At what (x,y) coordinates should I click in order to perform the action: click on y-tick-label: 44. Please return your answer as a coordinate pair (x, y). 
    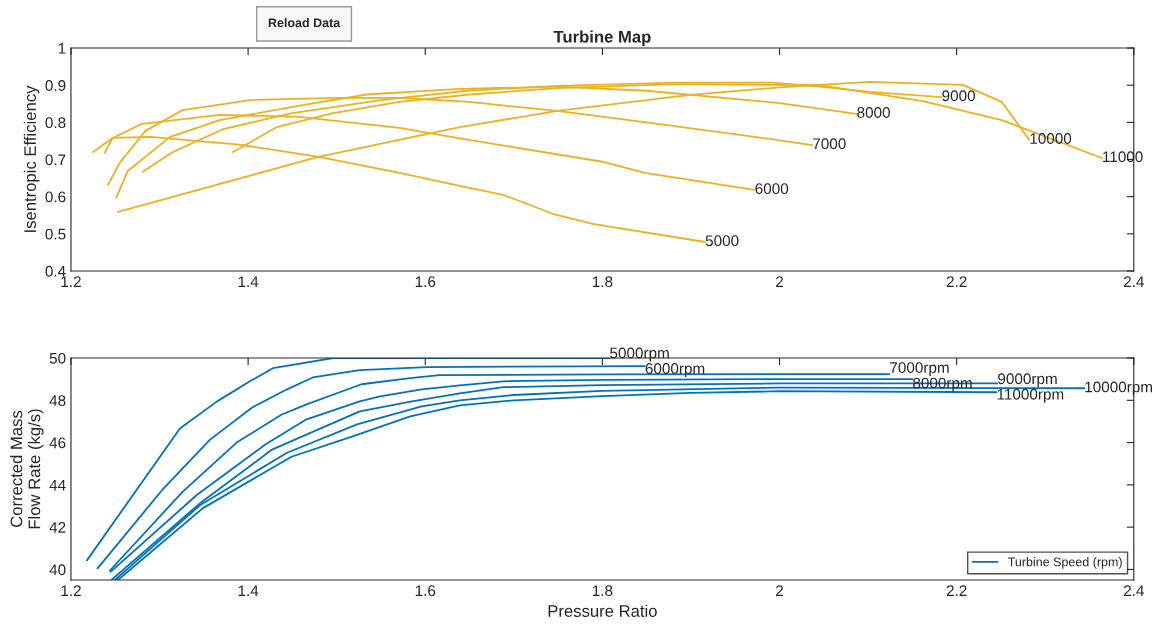
    Looking at the image, I should click on (57, 485).